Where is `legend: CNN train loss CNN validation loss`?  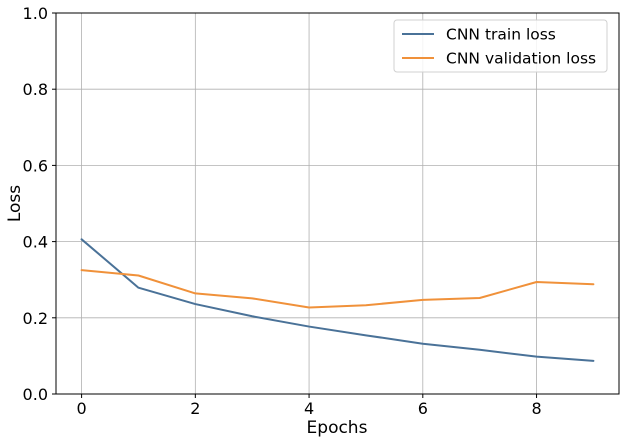
legend: CNN train loss CNN validation loss is located at coordinates (500, 46).